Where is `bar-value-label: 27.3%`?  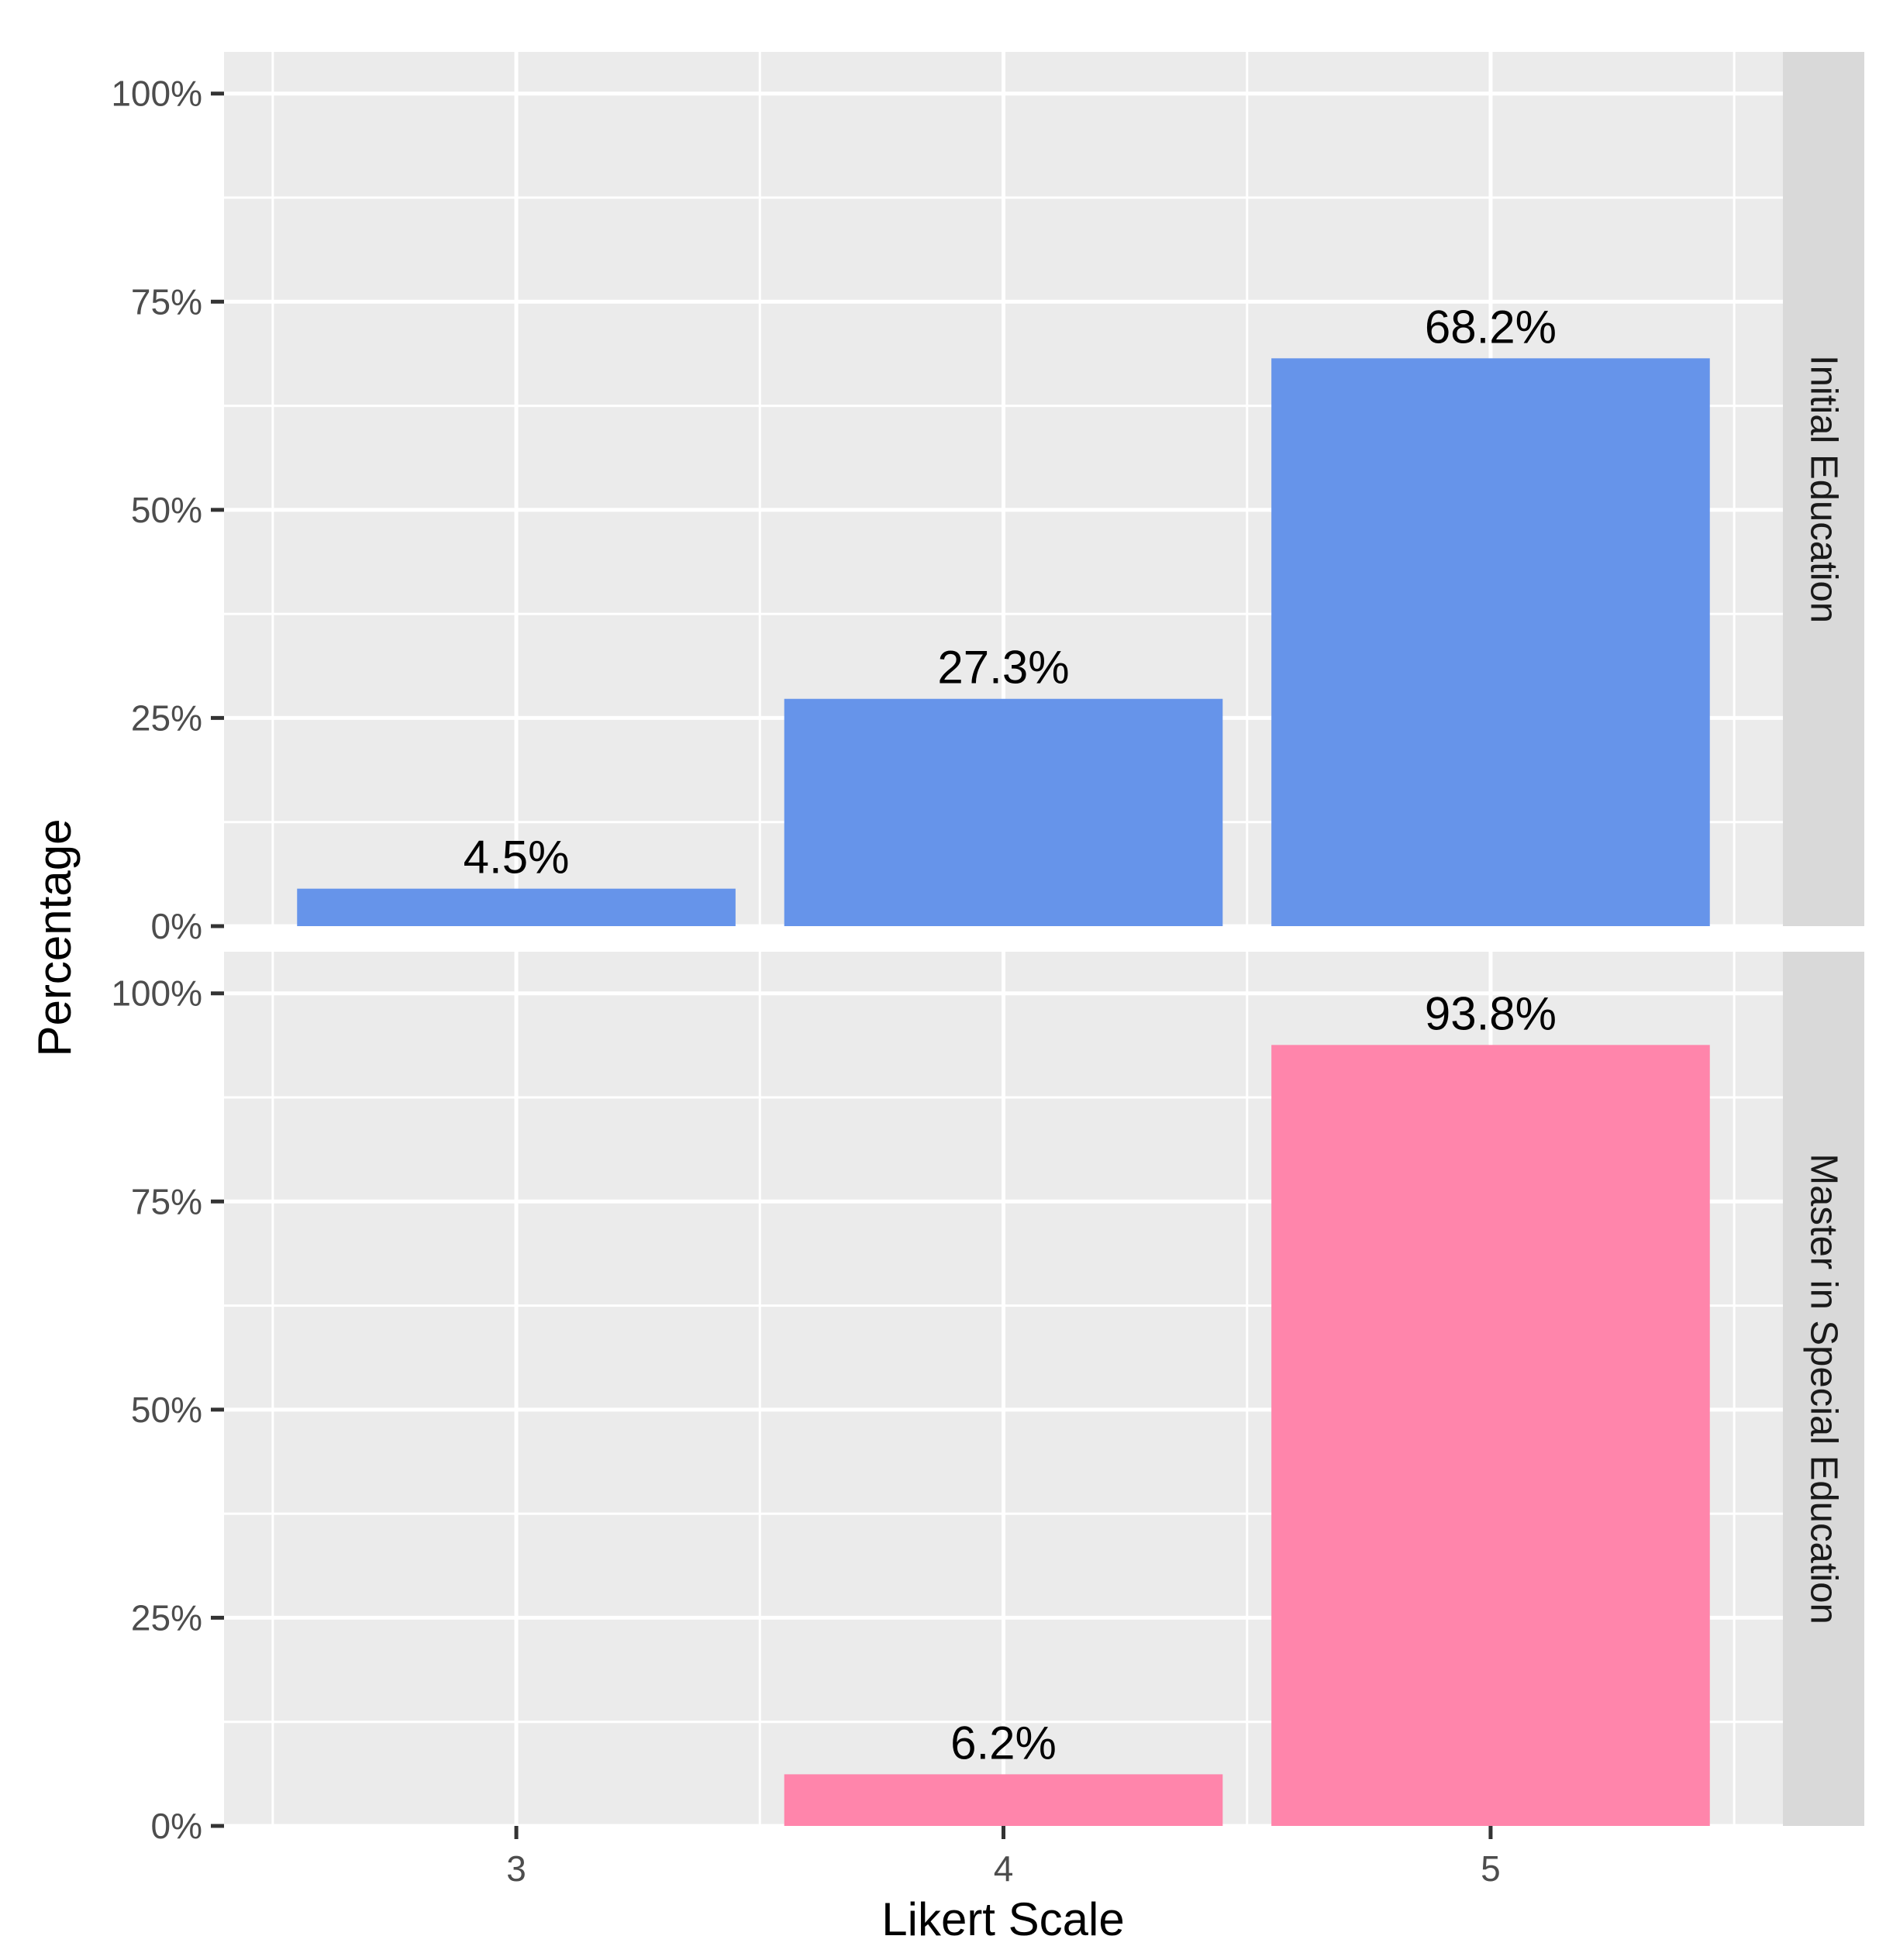
bar-value-label: 27.3% is located at coordinates (1003, 668).